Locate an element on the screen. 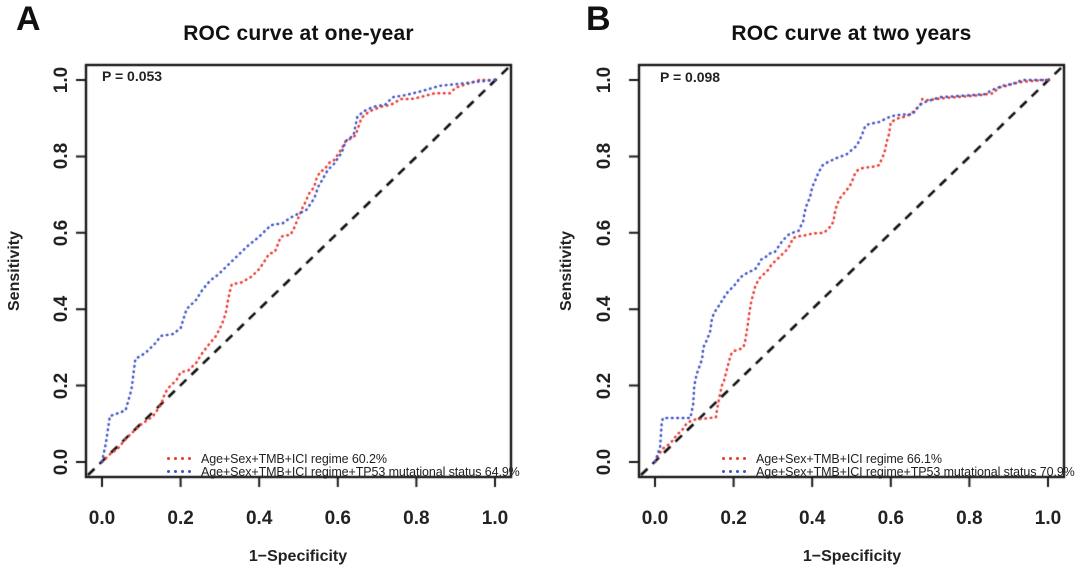 The height and width of the screenshot is (585, 1080). x-axis-title-b: 1−Specificity is located at coordinates (852, 556).